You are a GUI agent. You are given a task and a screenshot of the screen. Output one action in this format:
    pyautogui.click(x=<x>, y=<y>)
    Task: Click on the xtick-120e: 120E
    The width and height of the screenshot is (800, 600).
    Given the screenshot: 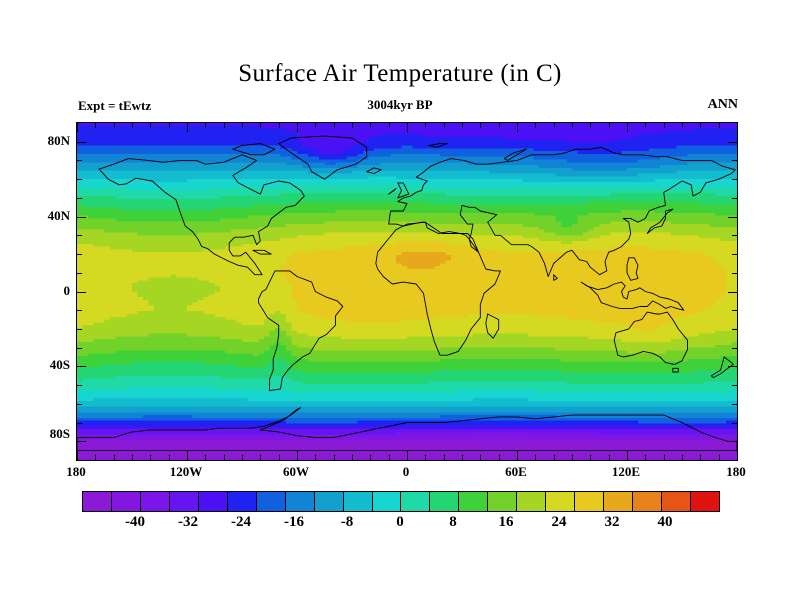 What is the action you would take?
    pyautogui.click(x=626, y=471)
    